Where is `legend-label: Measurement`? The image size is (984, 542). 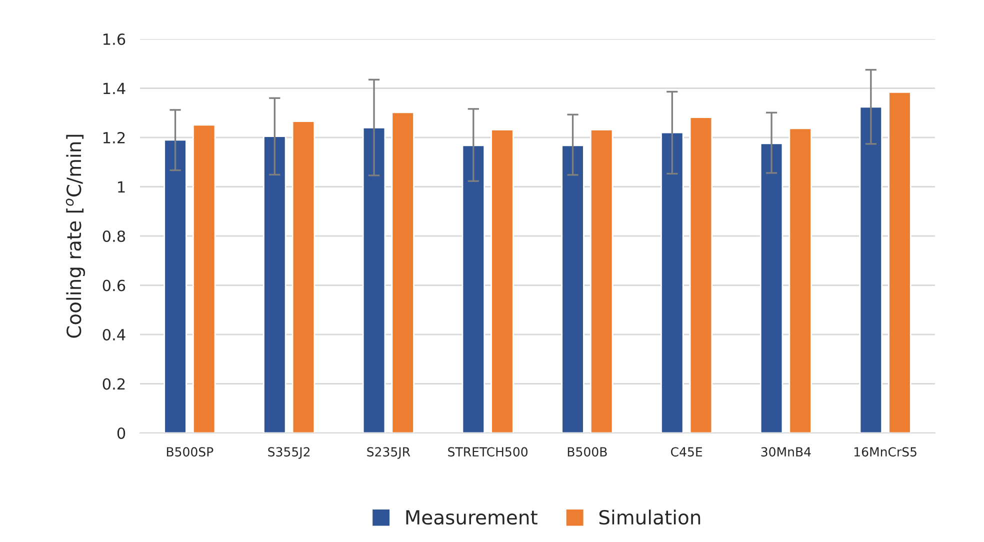
legend-label: Measurement is located at coordinates (472, 517).